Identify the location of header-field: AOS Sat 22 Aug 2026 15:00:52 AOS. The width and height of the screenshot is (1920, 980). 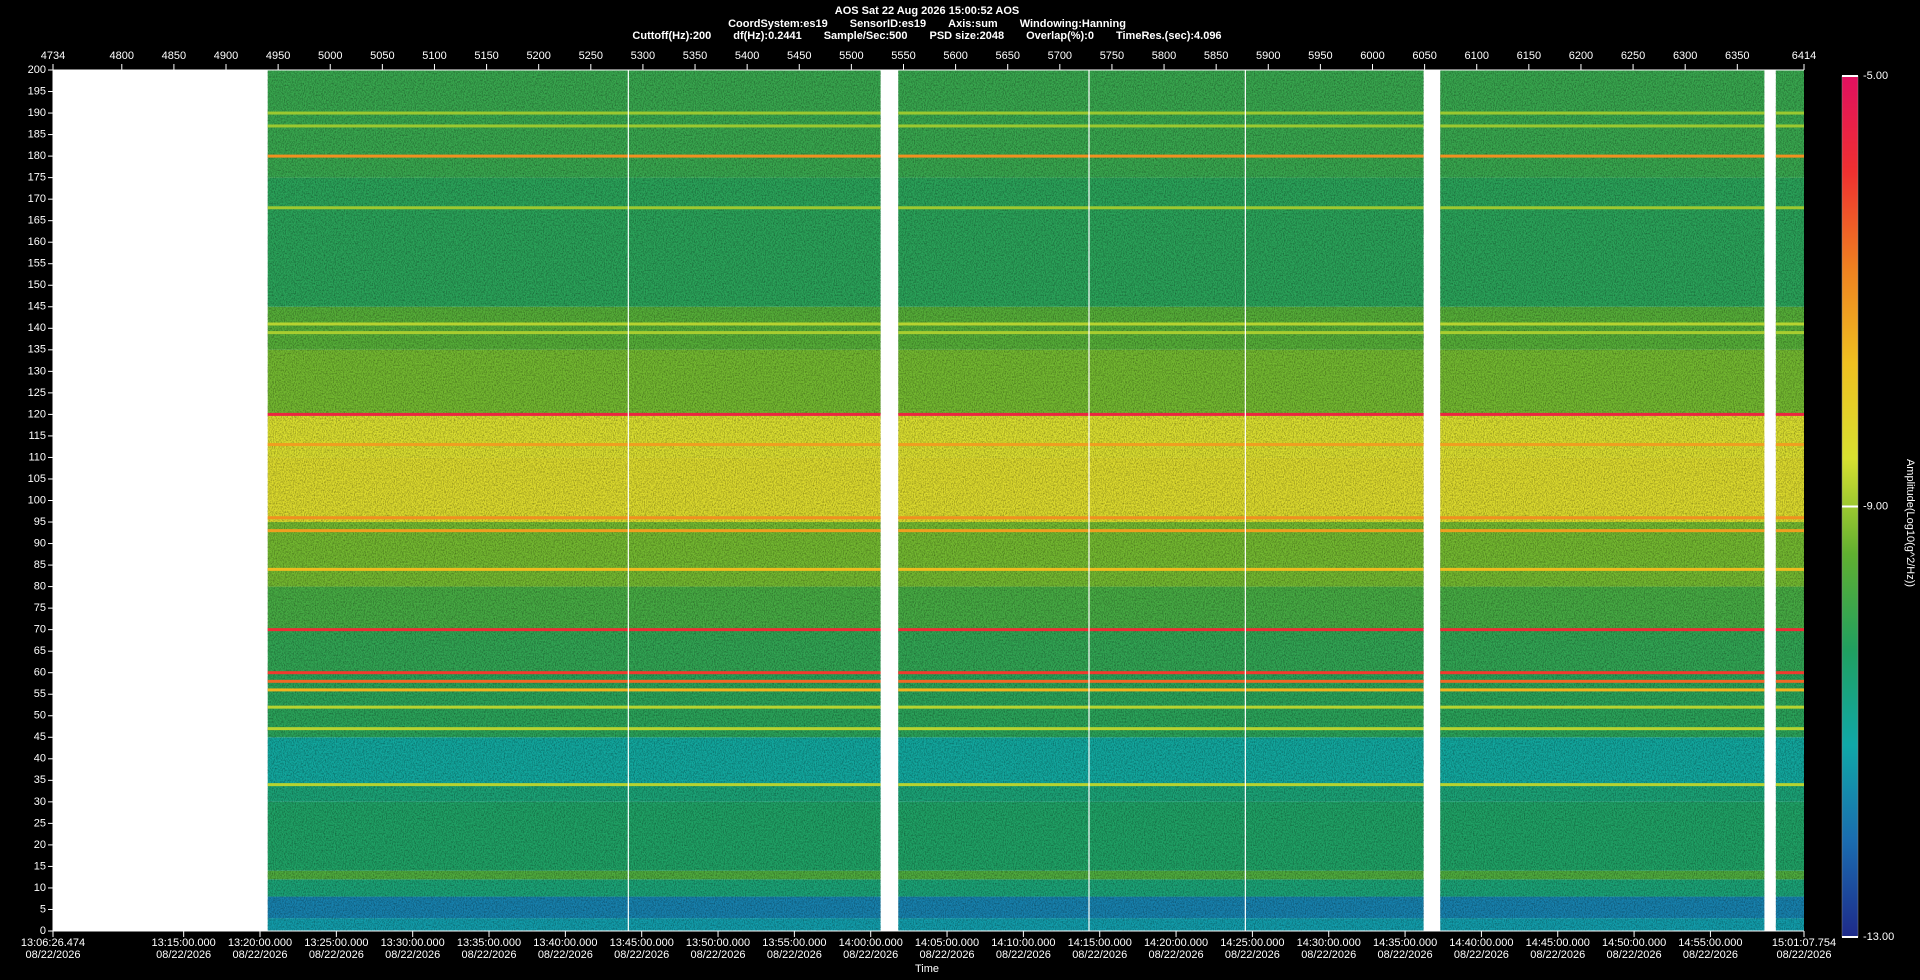
(927, 11).